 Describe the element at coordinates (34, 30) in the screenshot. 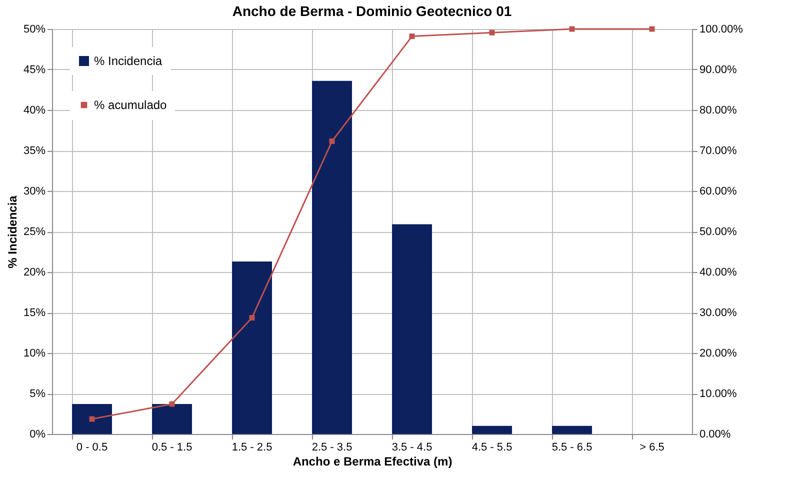

I see `y-tick-label: 50%` at that location.